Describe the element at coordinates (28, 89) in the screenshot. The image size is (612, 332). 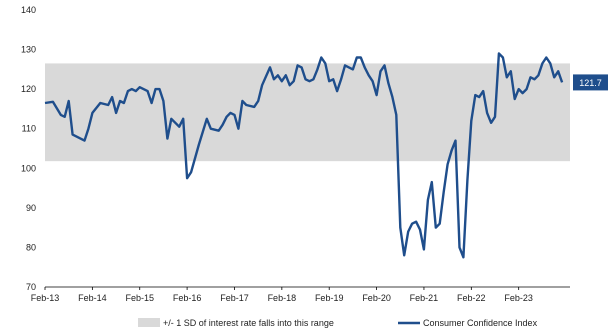
I see `y-tick-label: 120` at that location.